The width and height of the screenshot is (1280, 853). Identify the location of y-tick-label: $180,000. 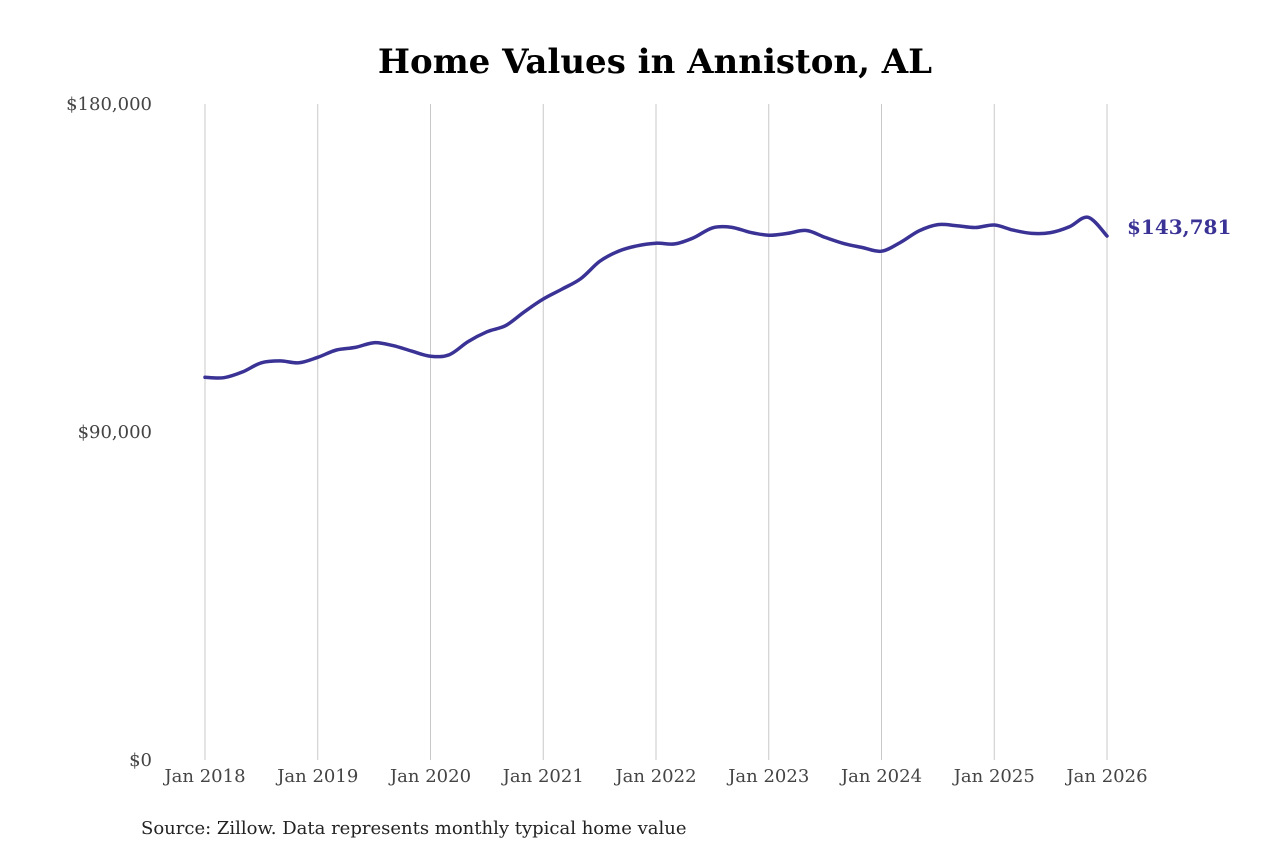
(109, 104).